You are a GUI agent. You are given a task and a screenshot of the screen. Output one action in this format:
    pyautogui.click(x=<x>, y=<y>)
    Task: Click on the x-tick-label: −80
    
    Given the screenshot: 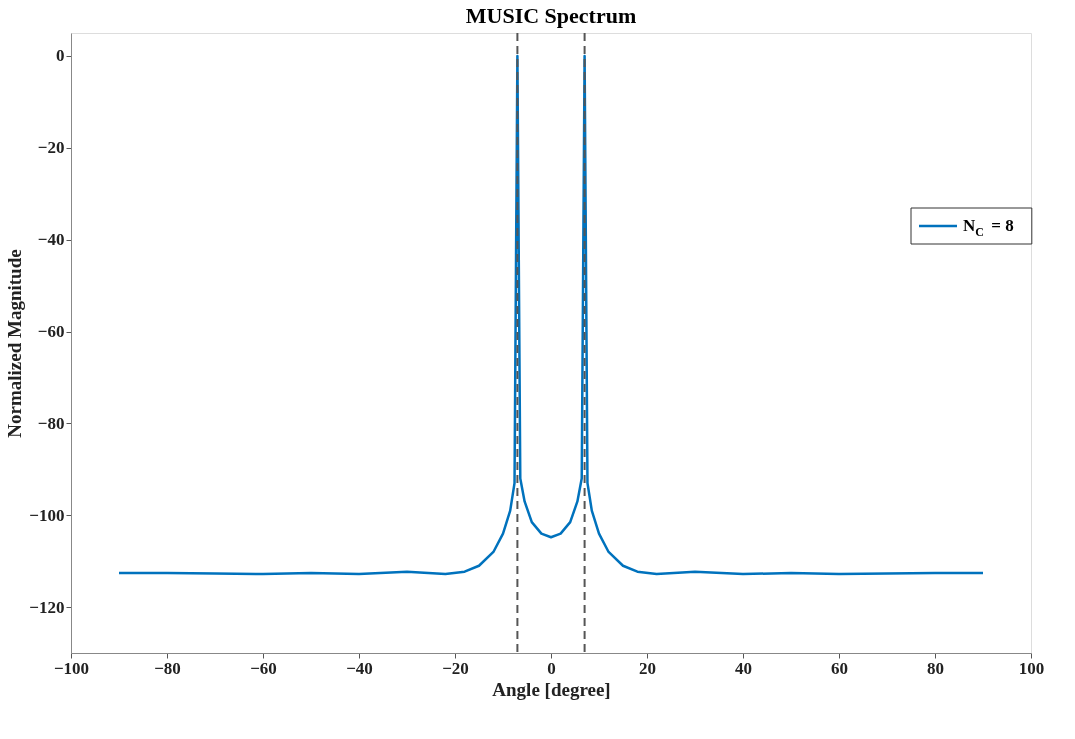 What is the action you would take?
    pyautogui.click(x=167, y=668)
    